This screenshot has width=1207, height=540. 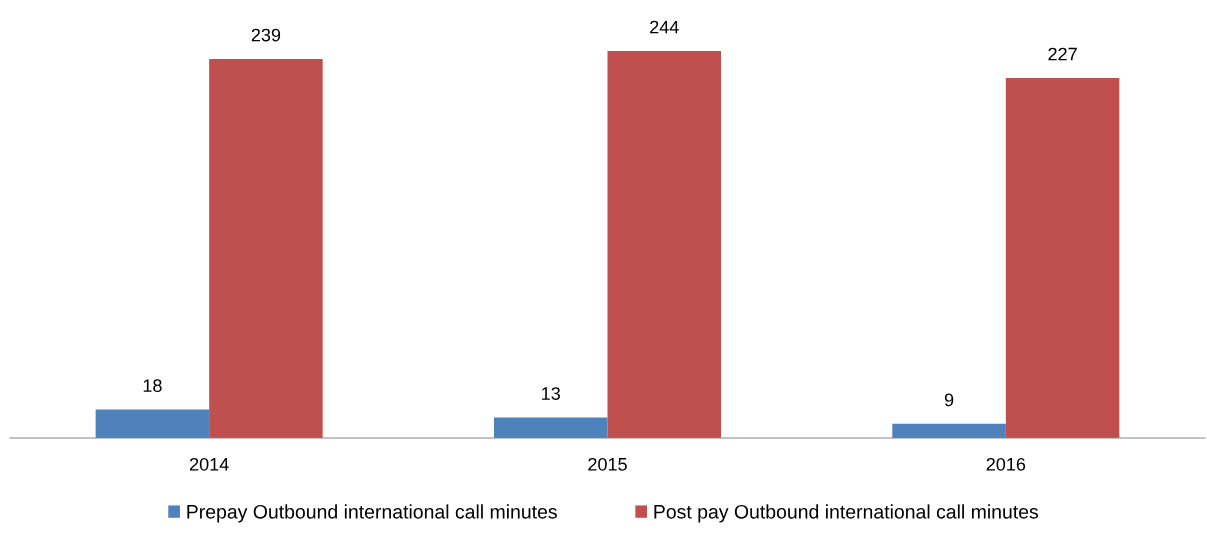 I want to click on data-label: 244, so click(x=664, y=27).